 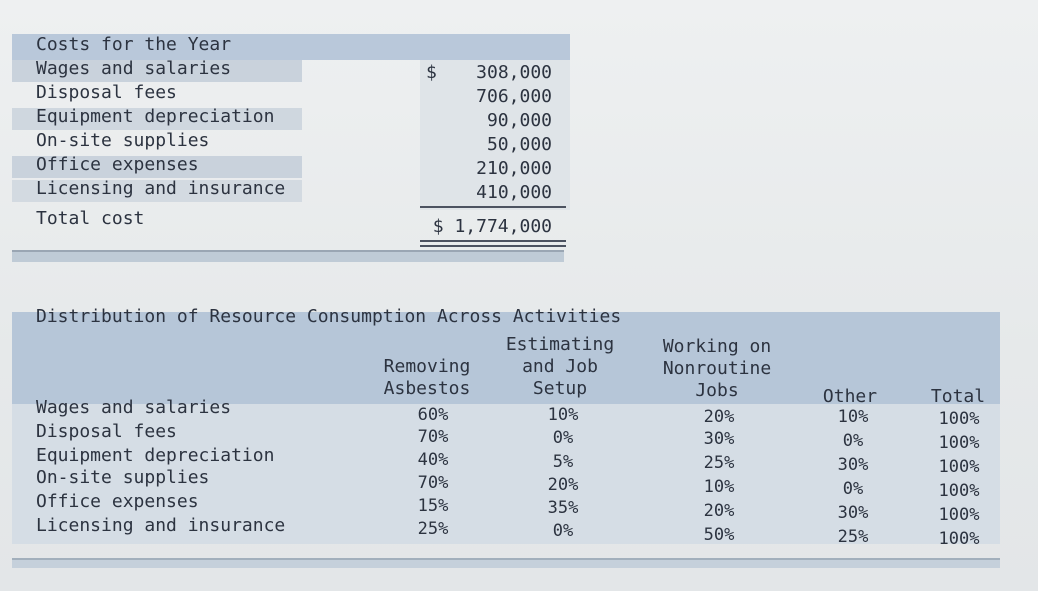 I want to click on row-label: Office expenses, so click(x=117, y=501).